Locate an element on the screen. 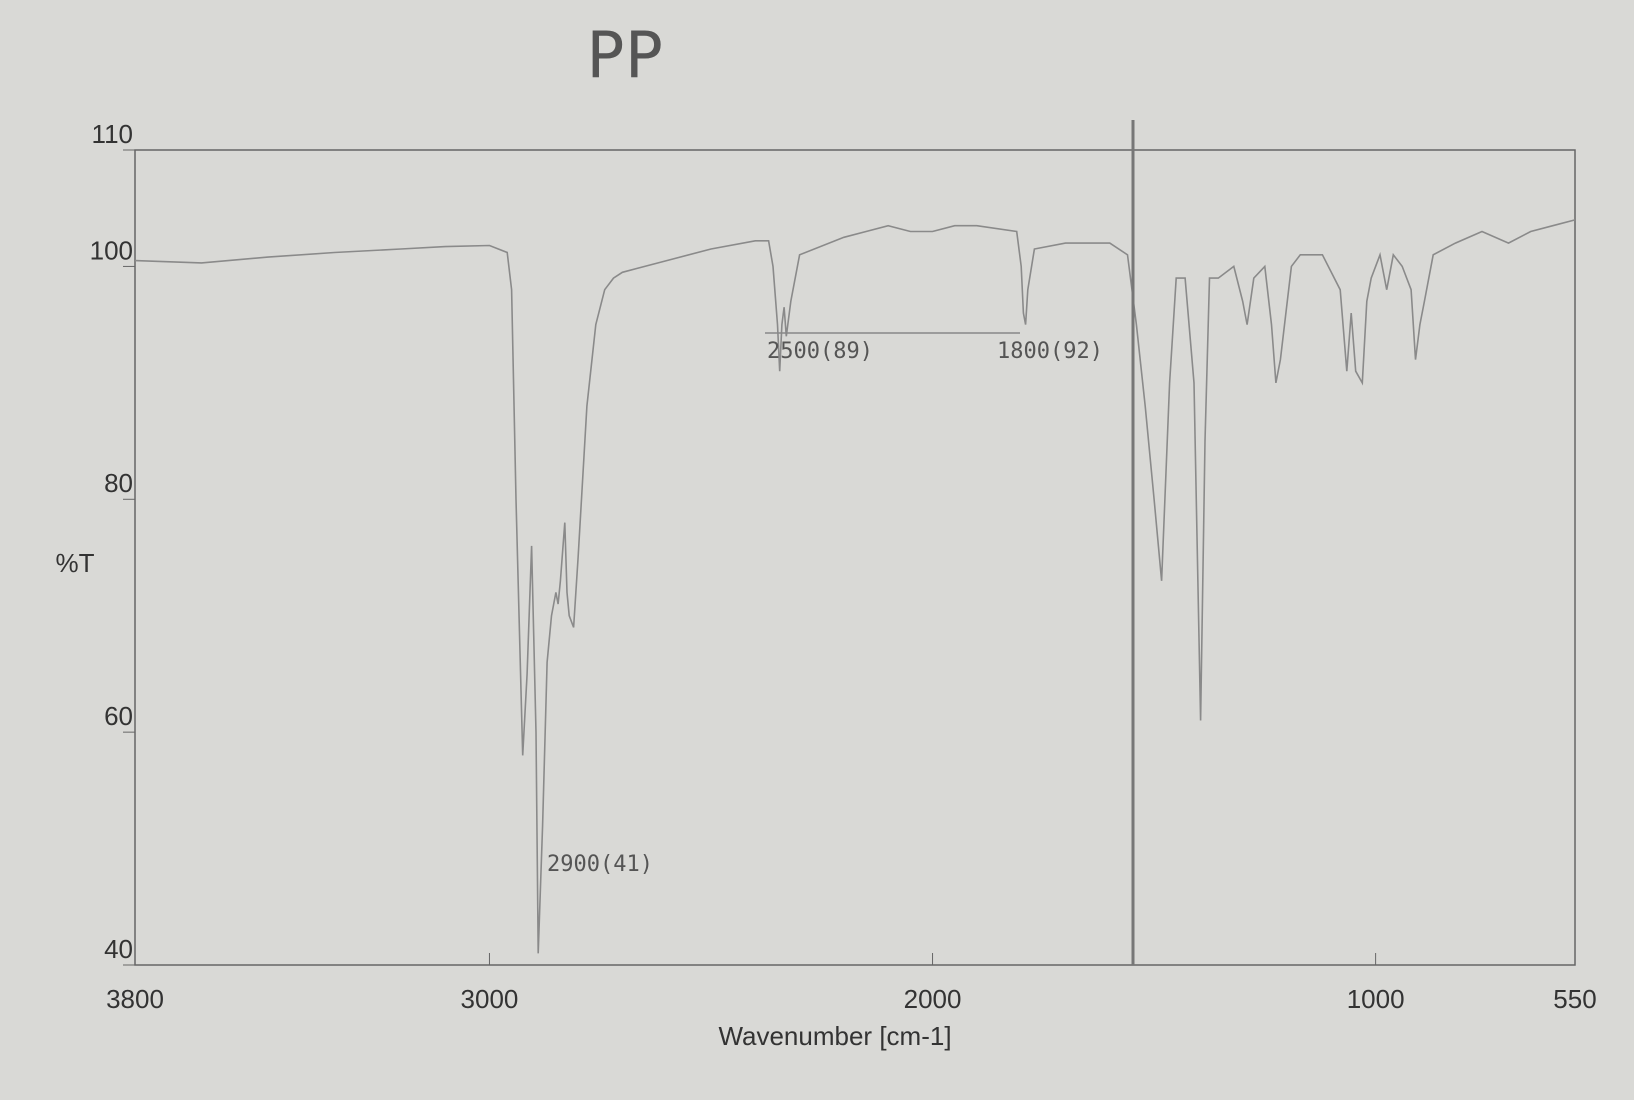  chart-title: PP is located at coordinates (624, 57).